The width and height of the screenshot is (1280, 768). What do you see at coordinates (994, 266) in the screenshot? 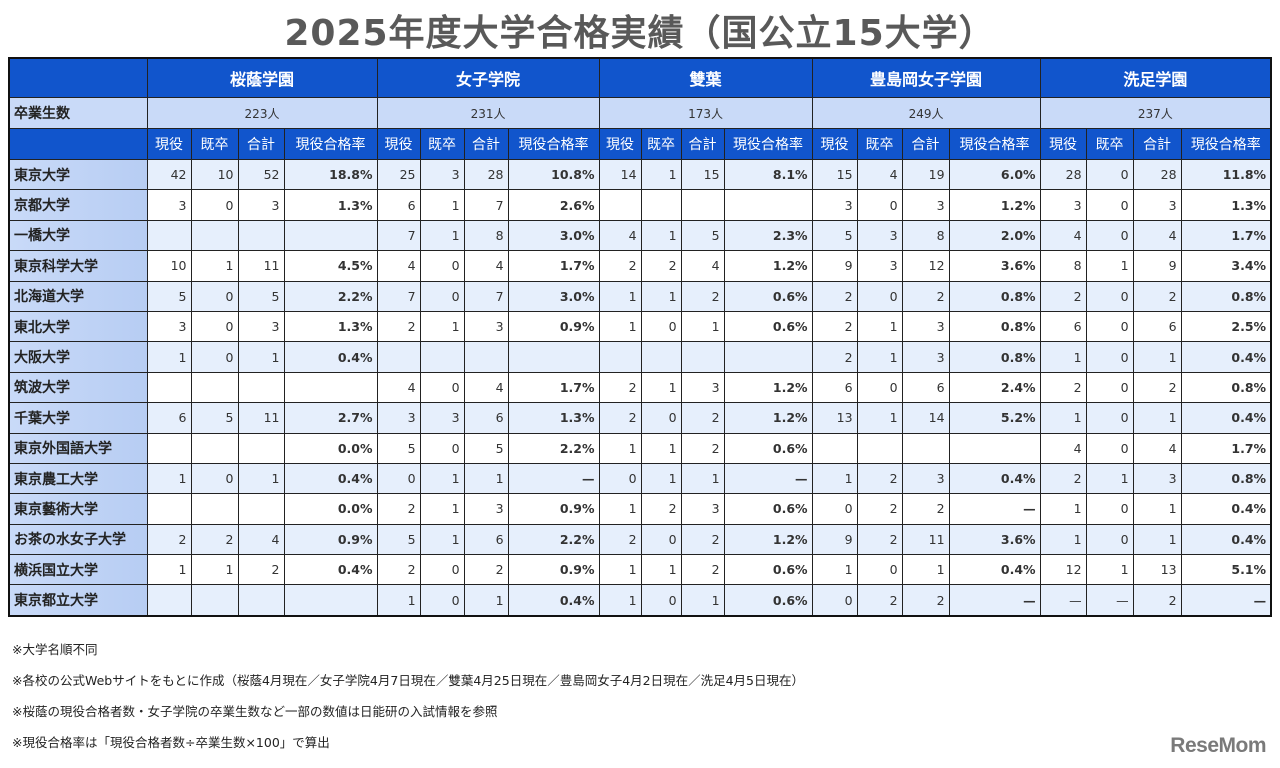
I see `pass-rate-cell: 3.6%` at bounding box center [994, 266].